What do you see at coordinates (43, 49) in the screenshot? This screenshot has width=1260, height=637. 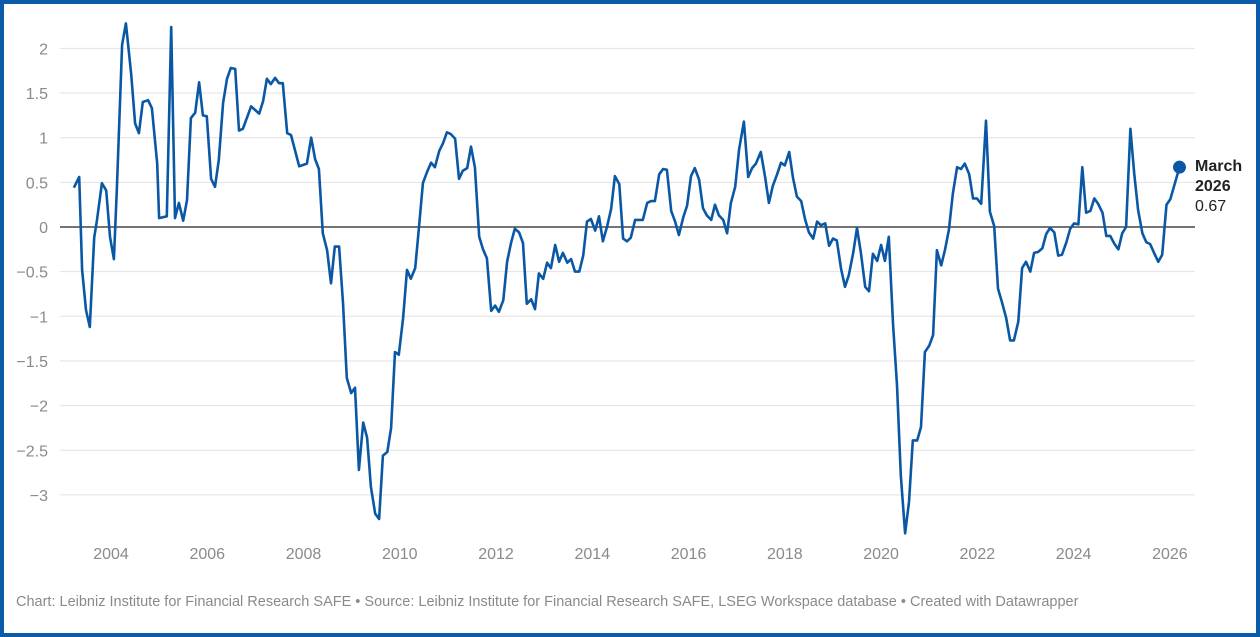 I see `y-tick-label: 2` at bounding box center [43, 49].